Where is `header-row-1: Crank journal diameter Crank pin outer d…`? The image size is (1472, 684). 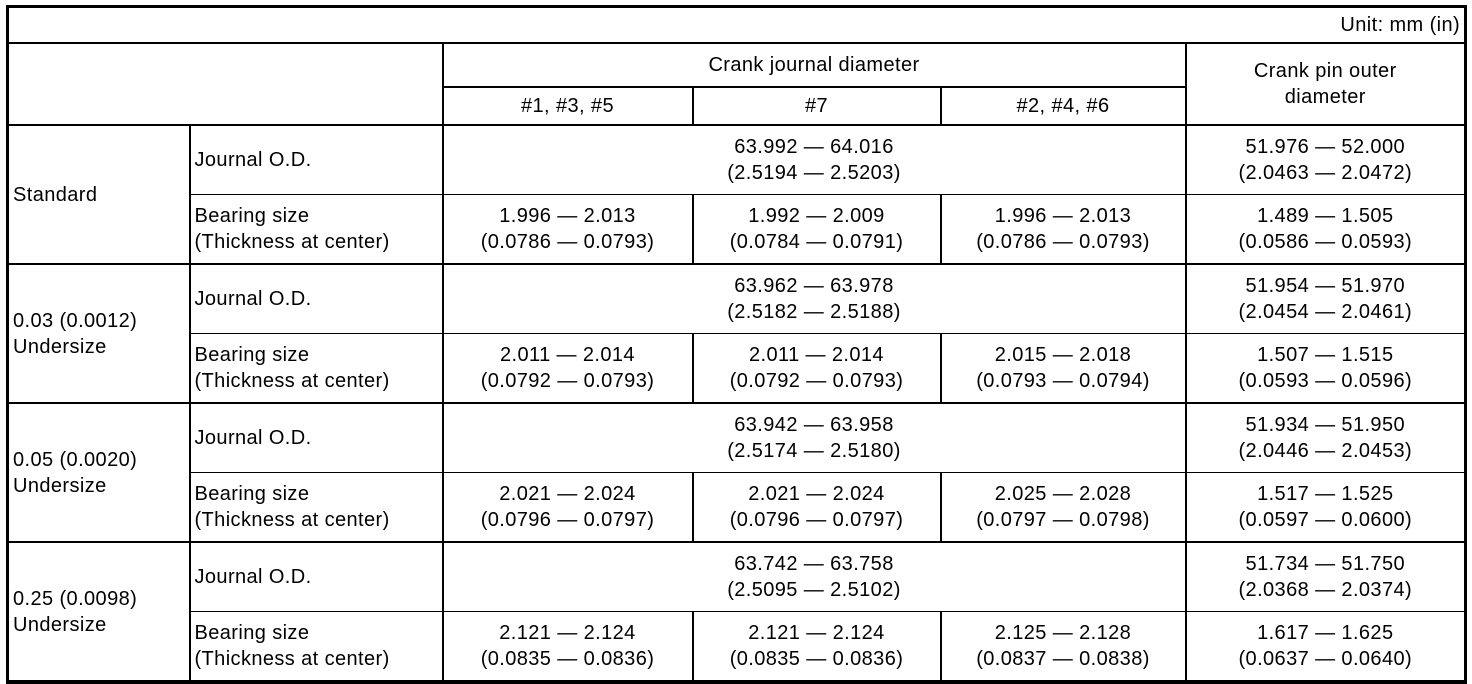 header-row-1: Crank journal diameter Crank pin outer d… is located at coordinates (736, 84).